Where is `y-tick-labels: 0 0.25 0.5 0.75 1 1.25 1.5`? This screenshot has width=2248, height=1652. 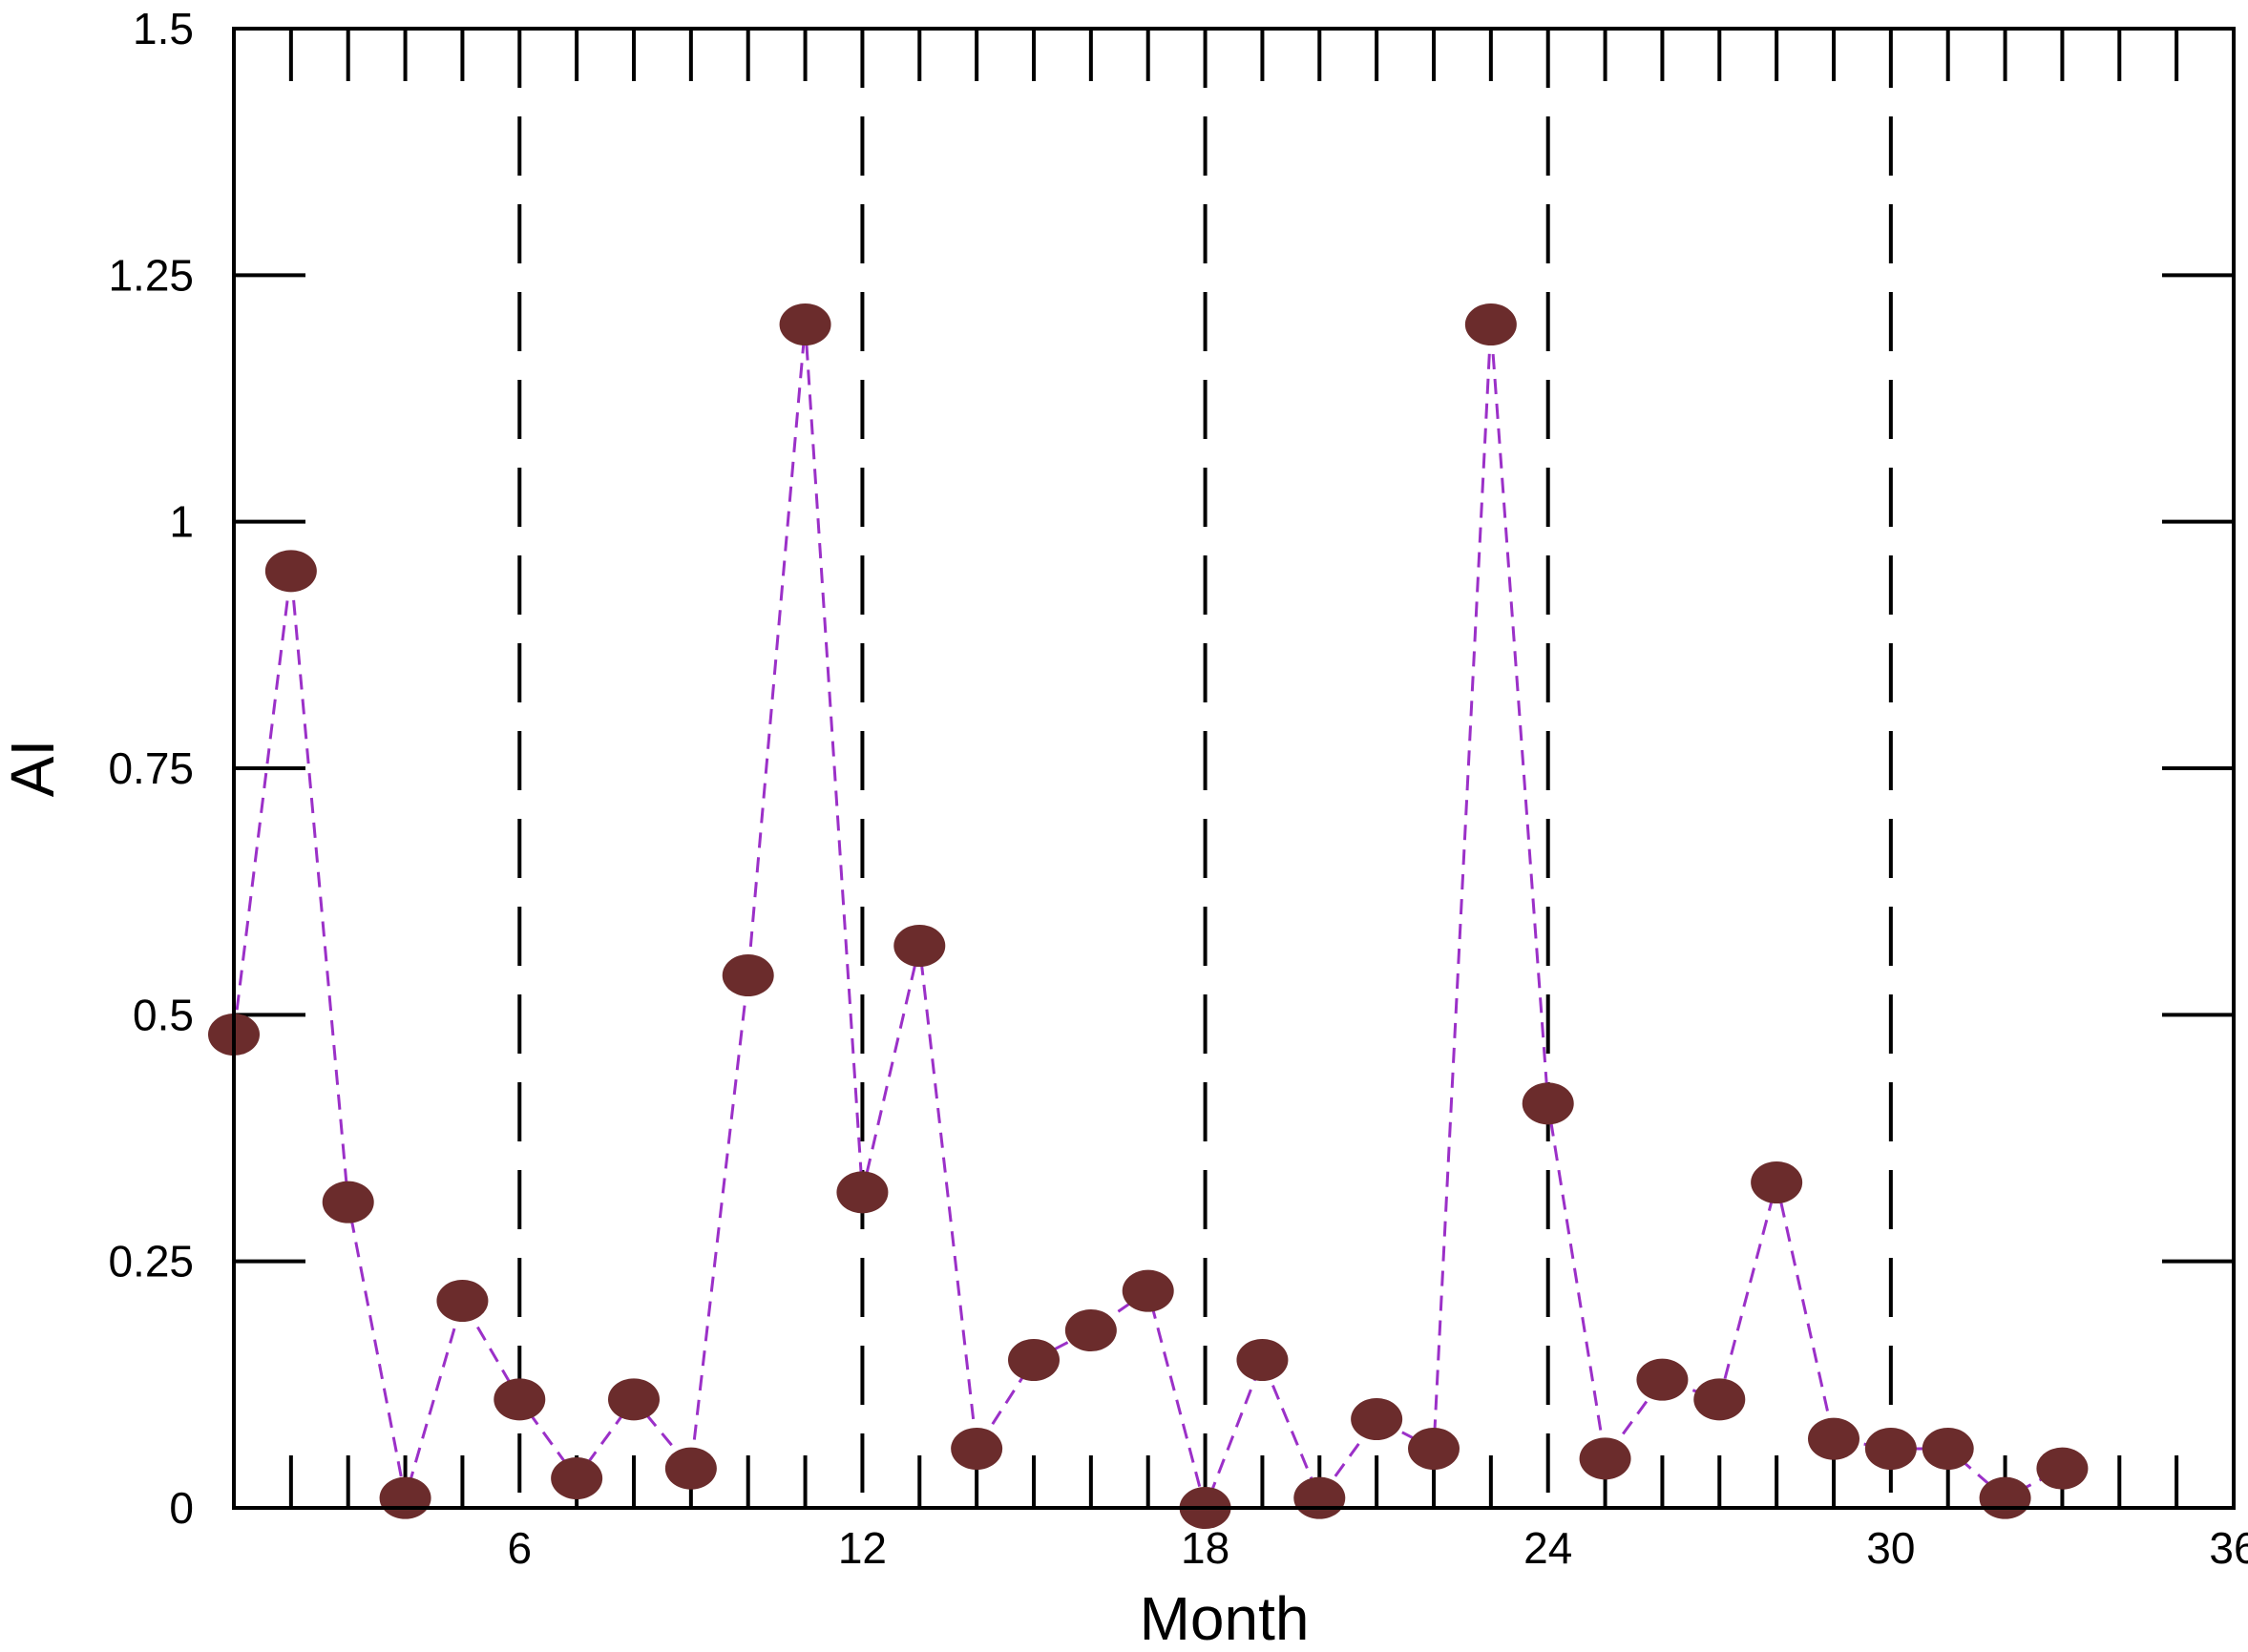
y-tick-labels: 0 0.25 0.5 0.75 1 1.25 1.5 is located at coordinates (151, 768).